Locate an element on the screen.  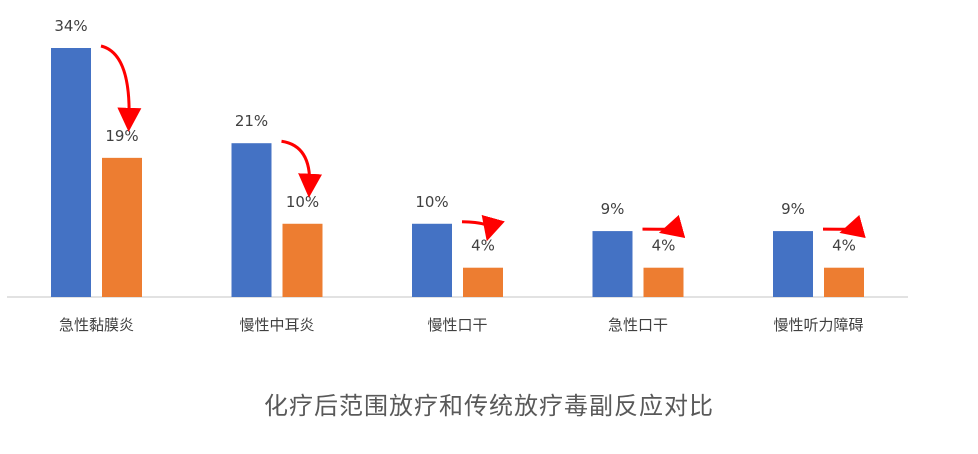
category-label-1: 急性黏膜炎 is located at coordinates (96, 325).